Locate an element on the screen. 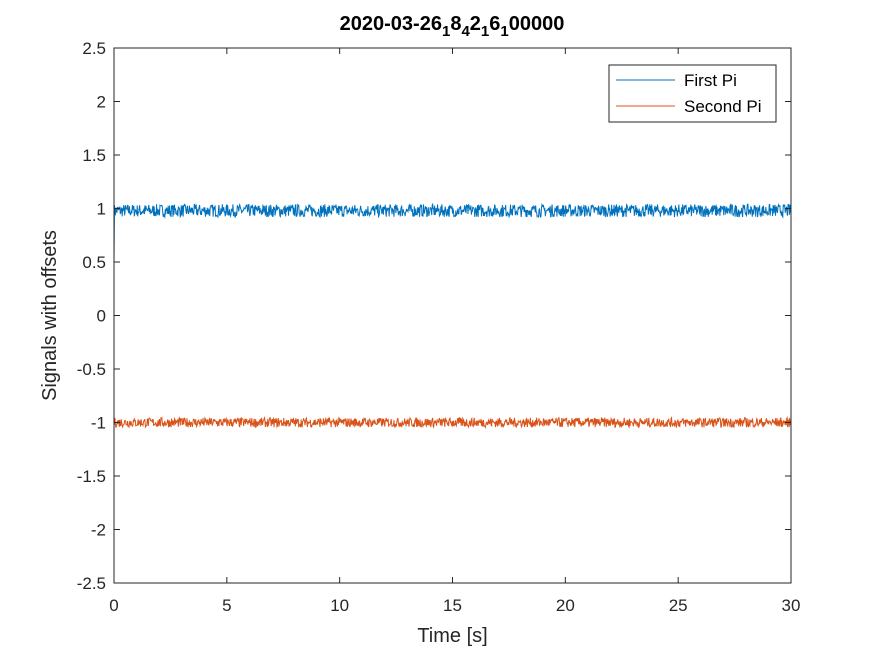  chart-title-part: 6 is located at coordinates (494, 24).